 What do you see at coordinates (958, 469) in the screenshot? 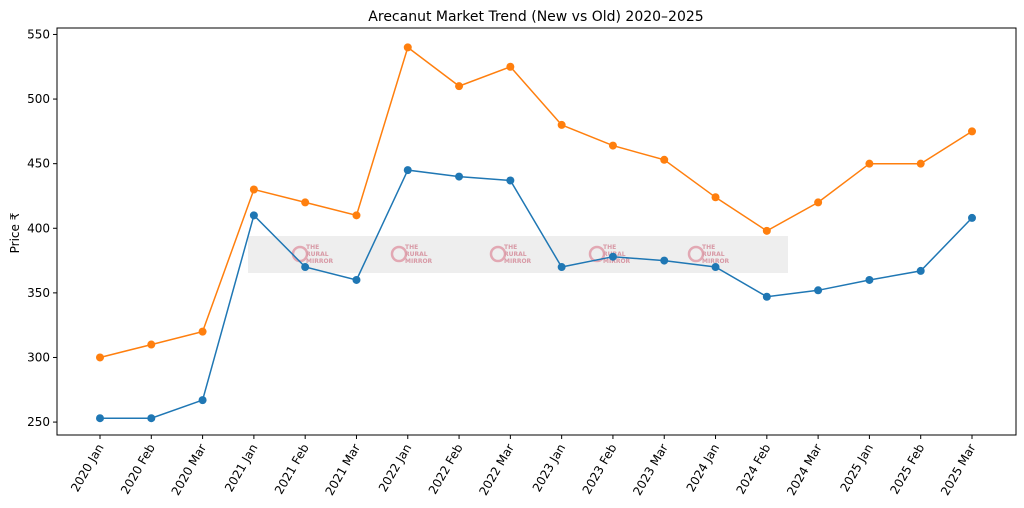
I see `x-tick-label: 2025 Mar` at bounding box center [958, 469].